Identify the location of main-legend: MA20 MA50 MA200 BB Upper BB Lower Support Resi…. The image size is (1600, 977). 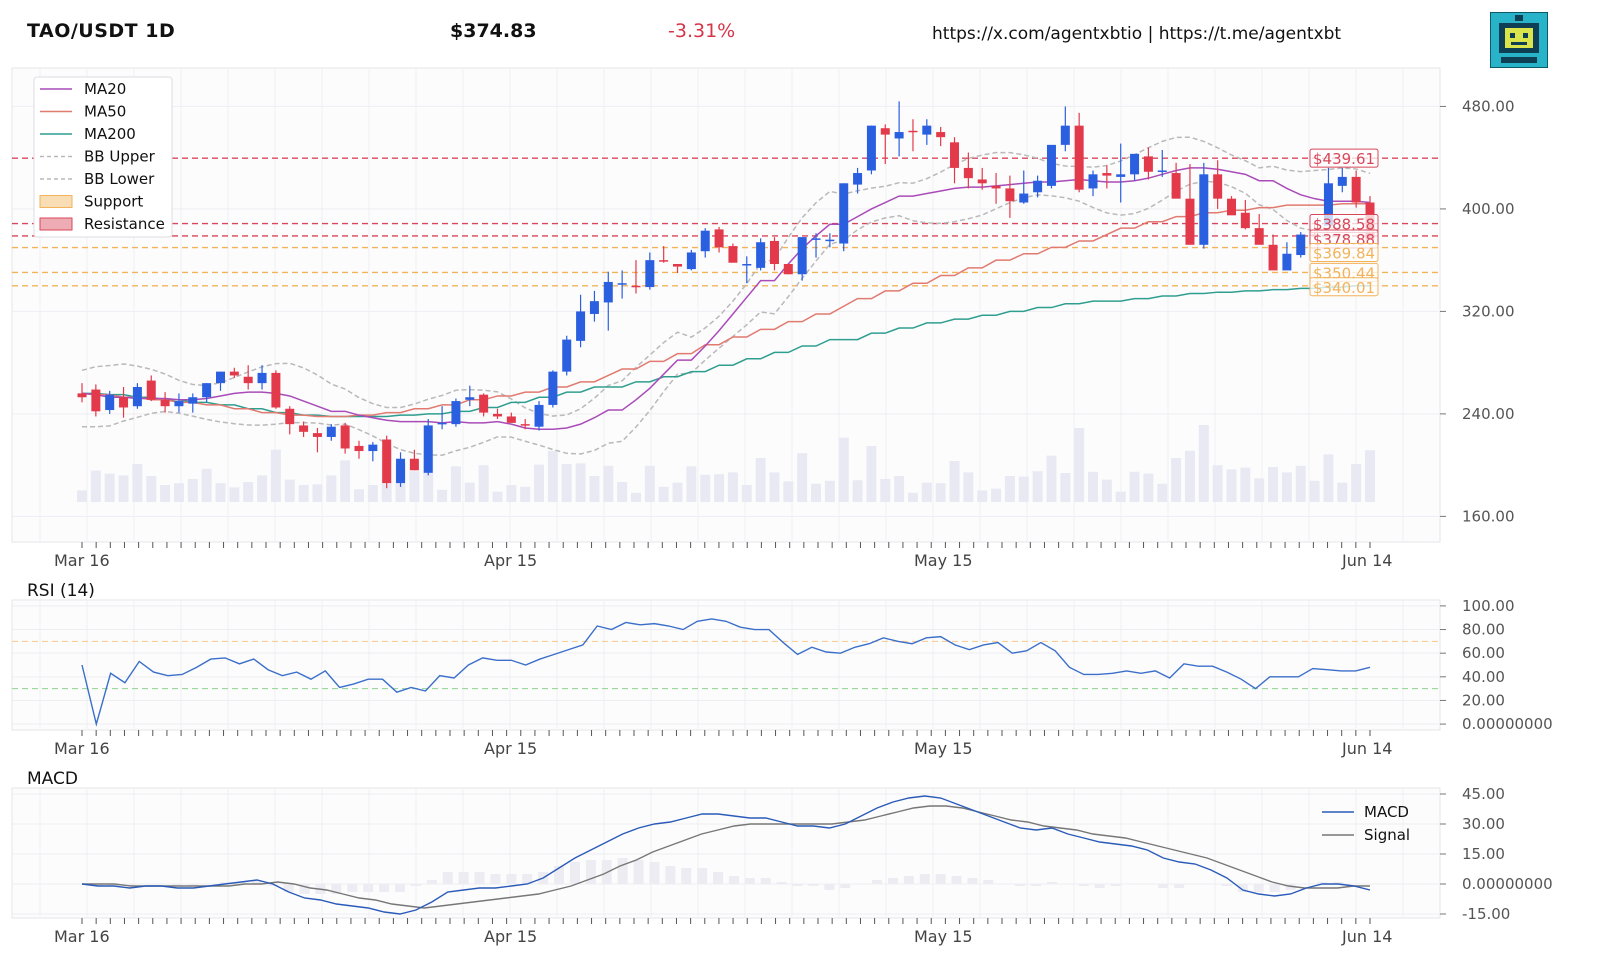
(103, 157).